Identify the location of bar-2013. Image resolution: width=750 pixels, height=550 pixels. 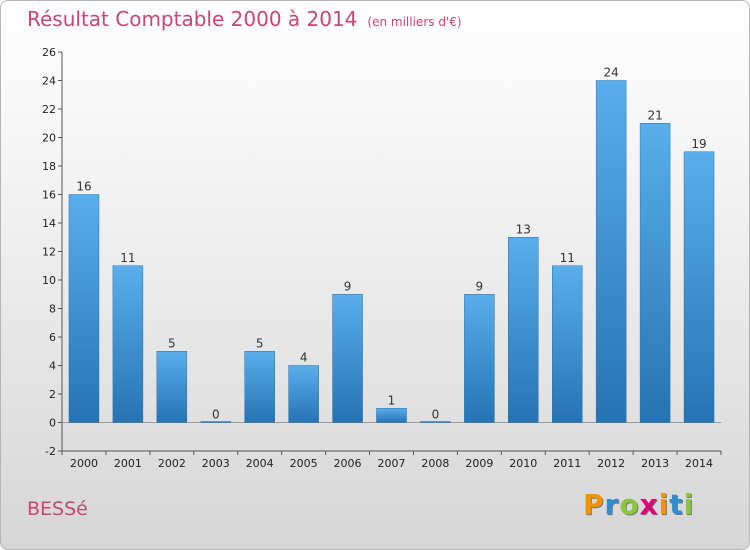
(655, 273).